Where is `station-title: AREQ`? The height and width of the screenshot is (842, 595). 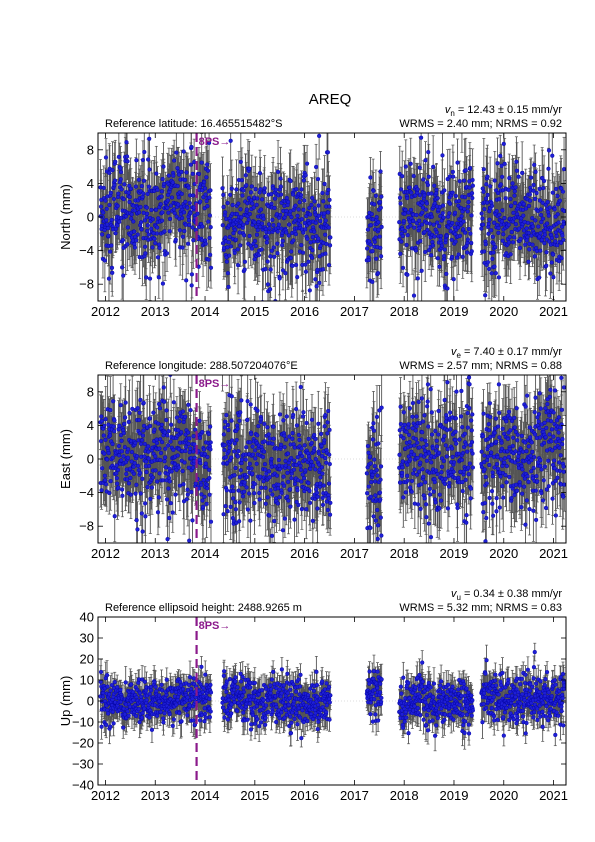
station-title: AREQ is located at coordinates (330, 99).